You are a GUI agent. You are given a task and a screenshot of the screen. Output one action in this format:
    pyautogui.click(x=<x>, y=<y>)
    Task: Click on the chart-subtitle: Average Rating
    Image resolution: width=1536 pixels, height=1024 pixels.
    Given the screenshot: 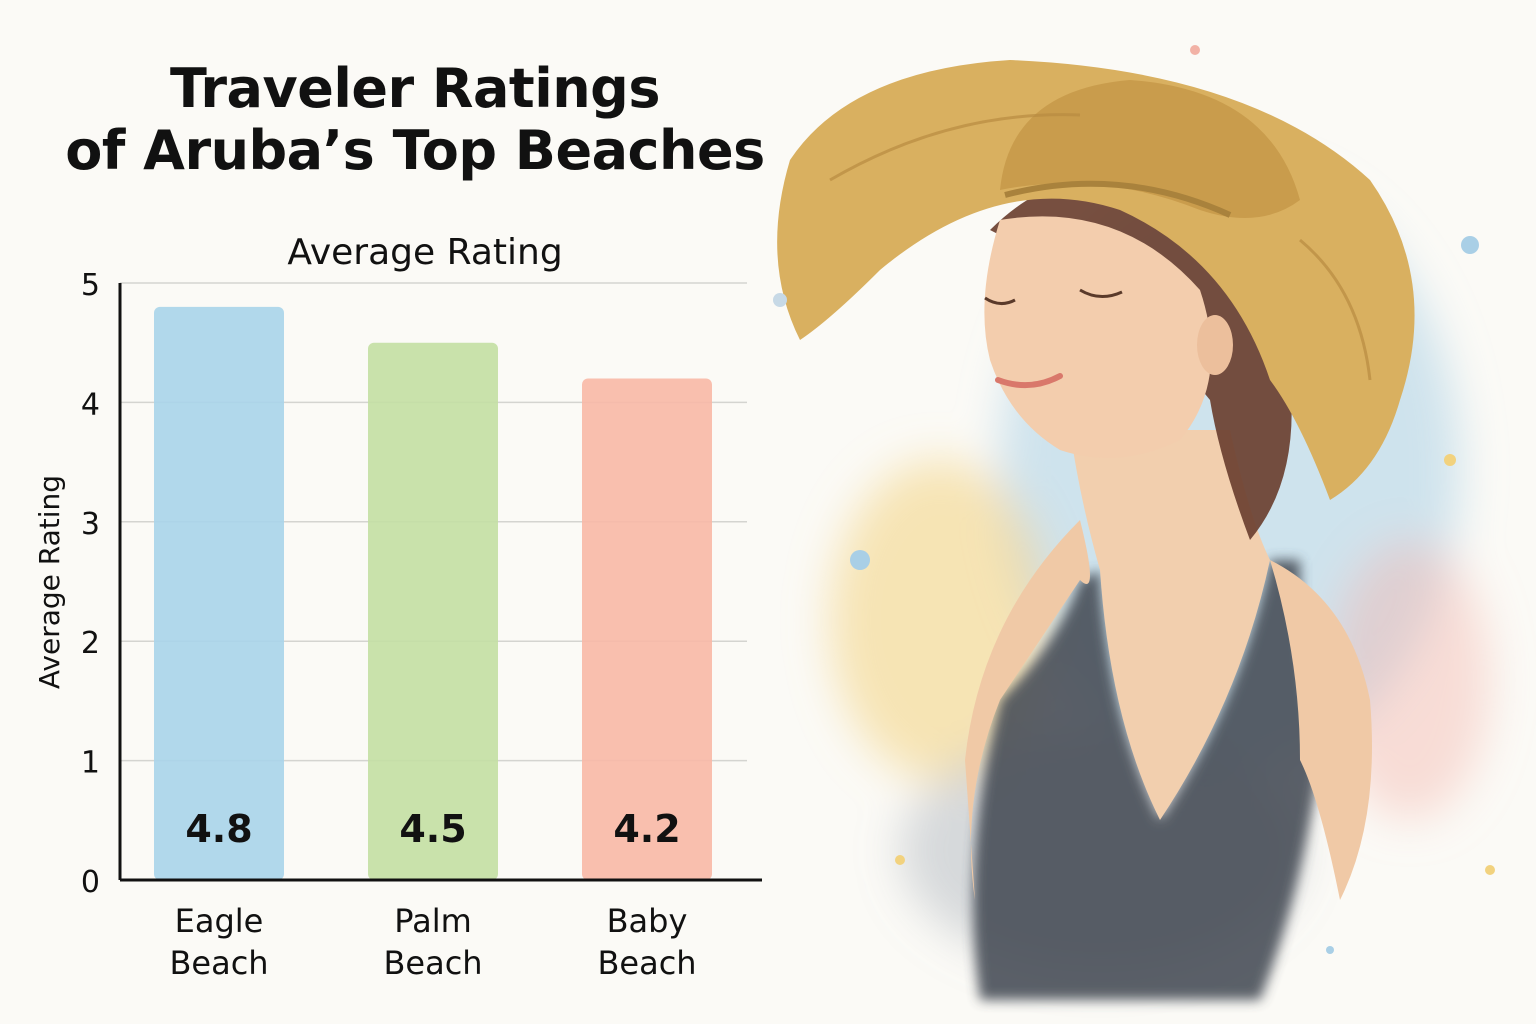 What is the action you would take?
    pyautogui.click(x=425, y=252)
    